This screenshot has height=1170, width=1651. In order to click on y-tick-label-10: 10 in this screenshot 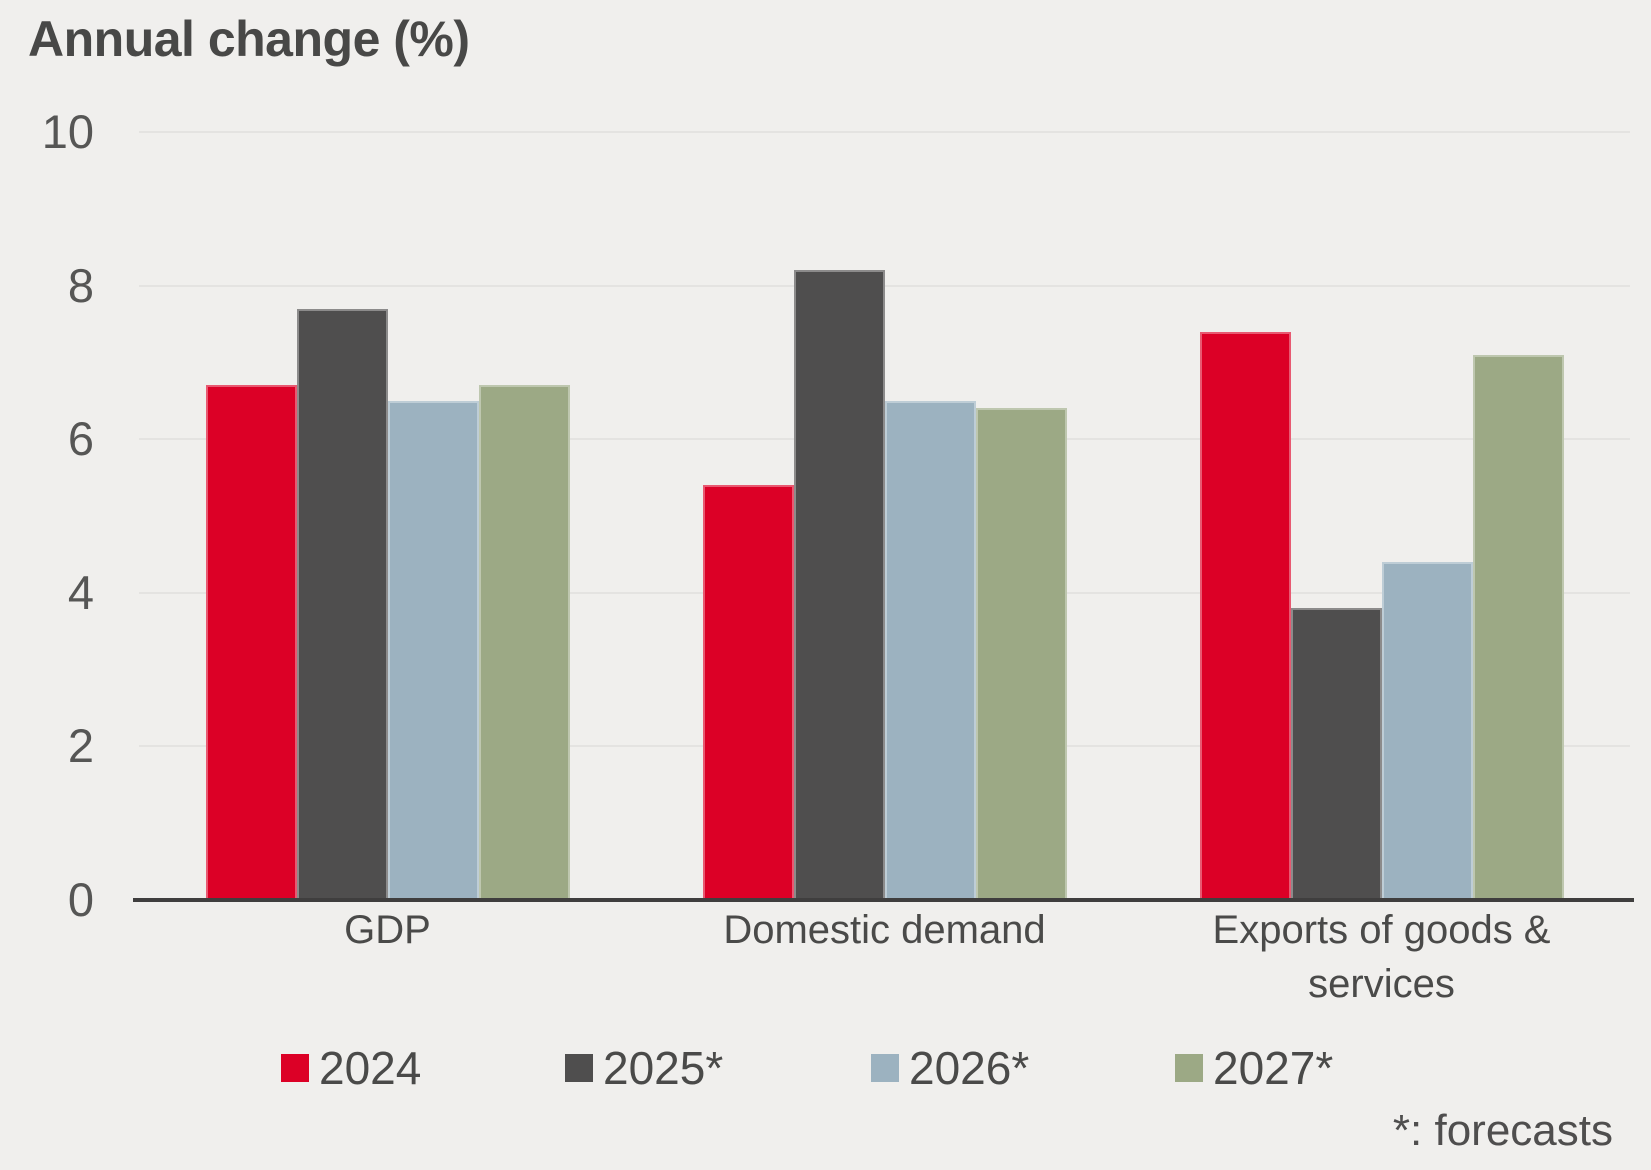, I will do `click(67, 131)`.